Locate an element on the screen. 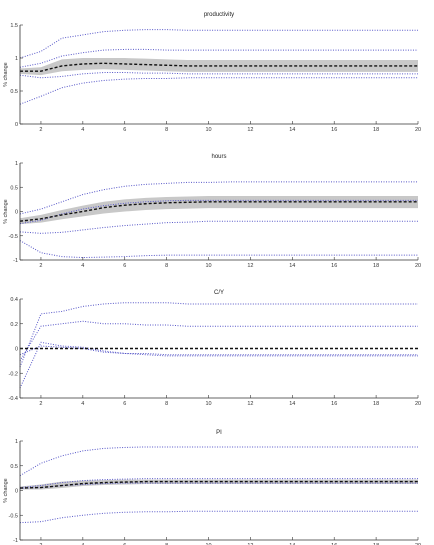 The height and width of the screenshot is (545, 434). panel-title: productivity is located at coordinates (219, 15).